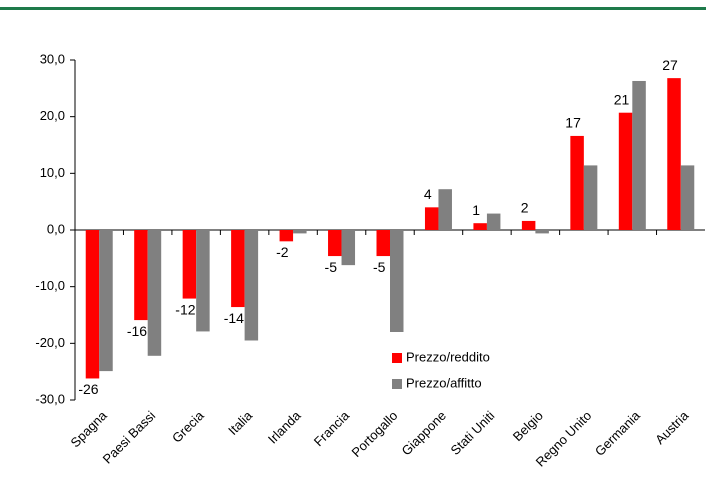 This screenshot has height=494, width=706. What do you see at coordinates (52, 58) in the screenshot?
I see `y-tick-label: 30,0` at bounding box center [52, 58].